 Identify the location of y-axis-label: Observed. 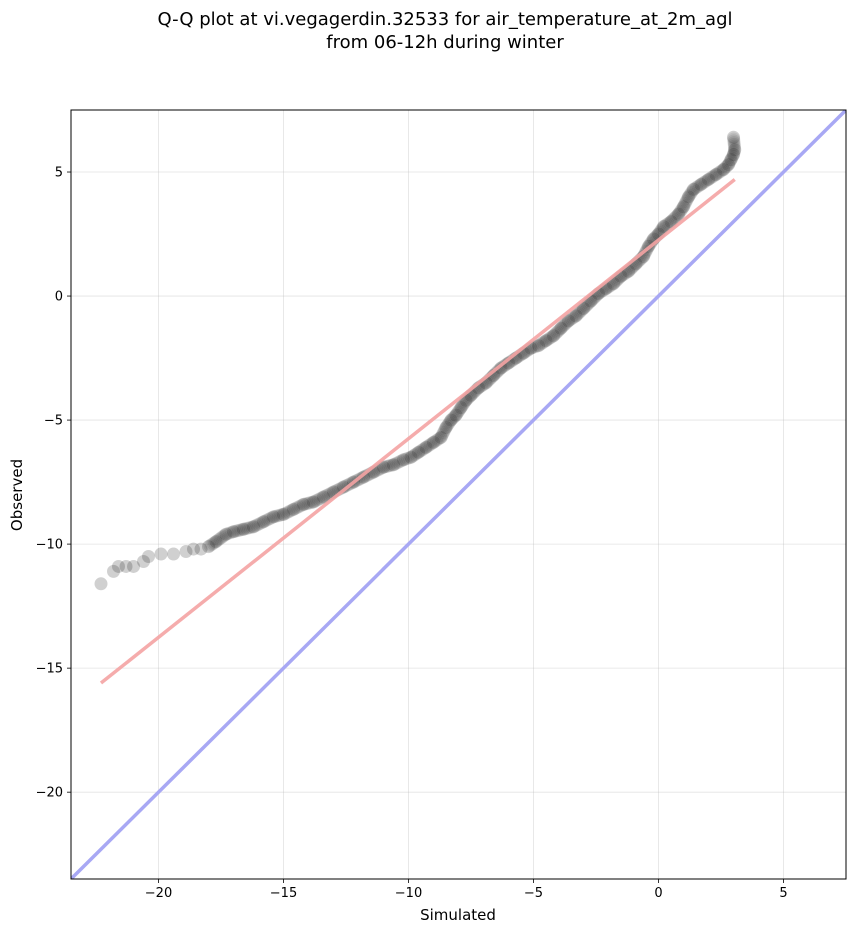
(17, 495).